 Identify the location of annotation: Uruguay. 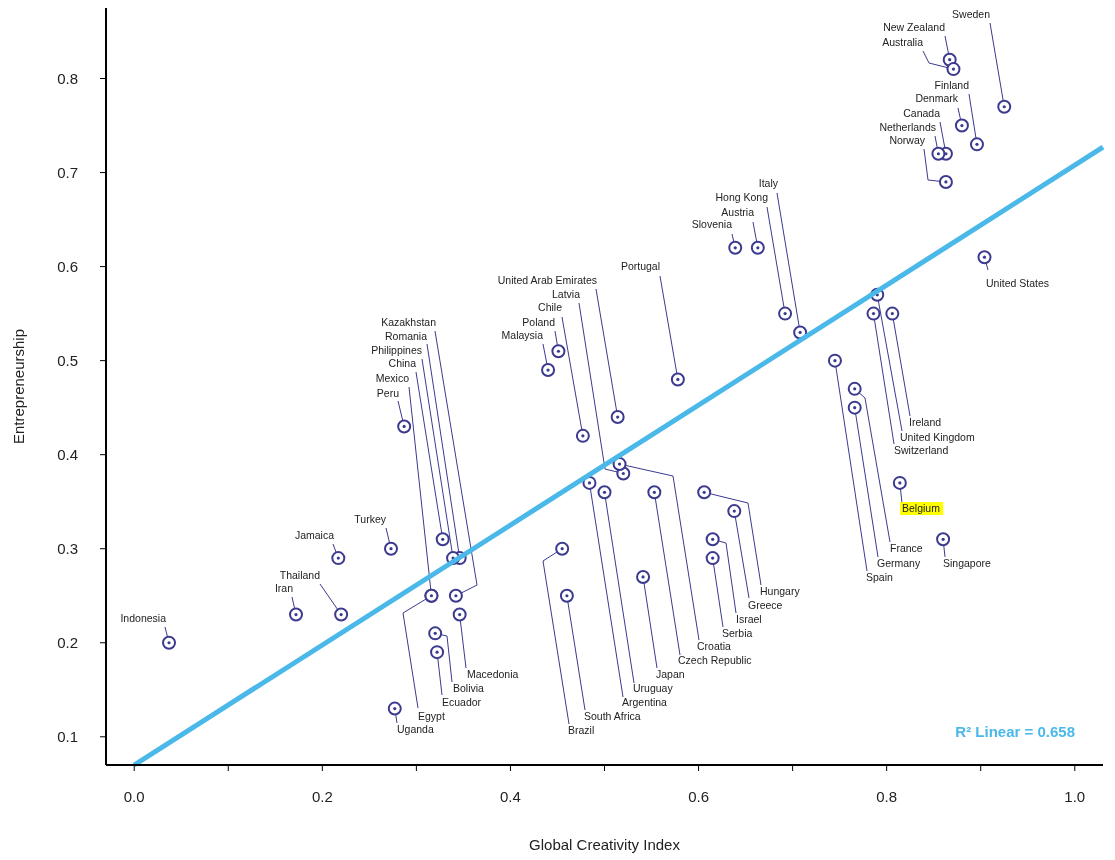
(653, 688).